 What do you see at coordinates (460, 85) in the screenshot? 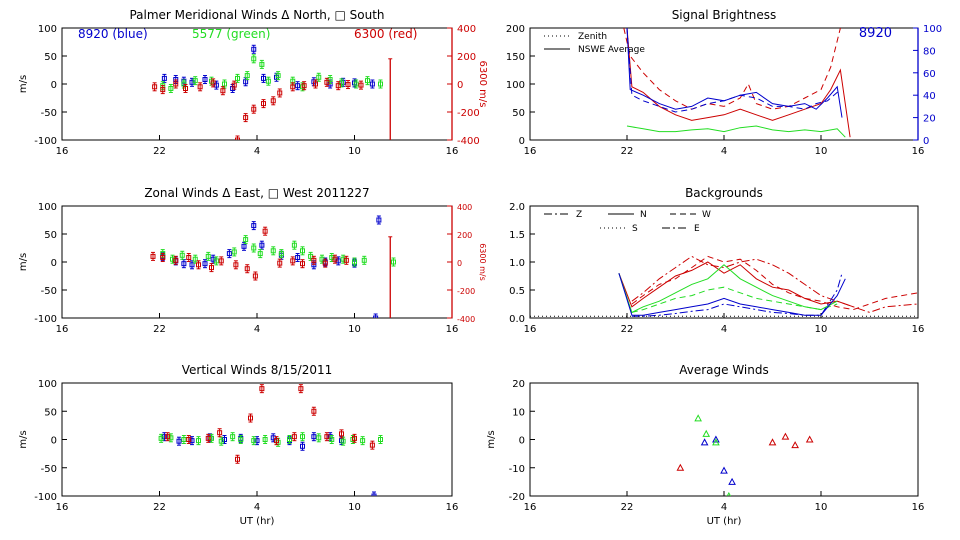
I see `y2-tick-label: 0` at bounding box center [460, 85].